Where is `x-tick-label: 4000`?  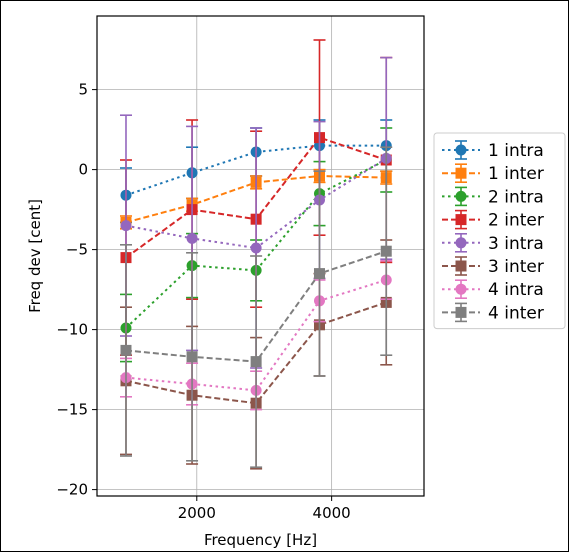 x-tick-label: 4000 is located at coordinates (332, 513).